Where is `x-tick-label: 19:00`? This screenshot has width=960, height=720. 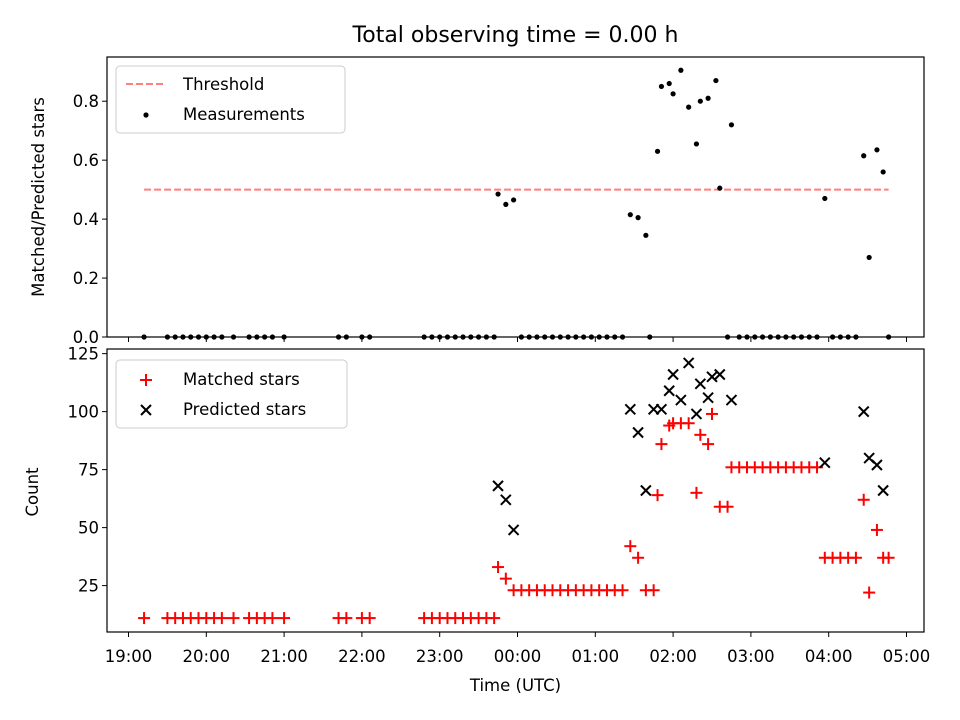 x-tick-label: 19:00 is located at coordinates (129, 656).